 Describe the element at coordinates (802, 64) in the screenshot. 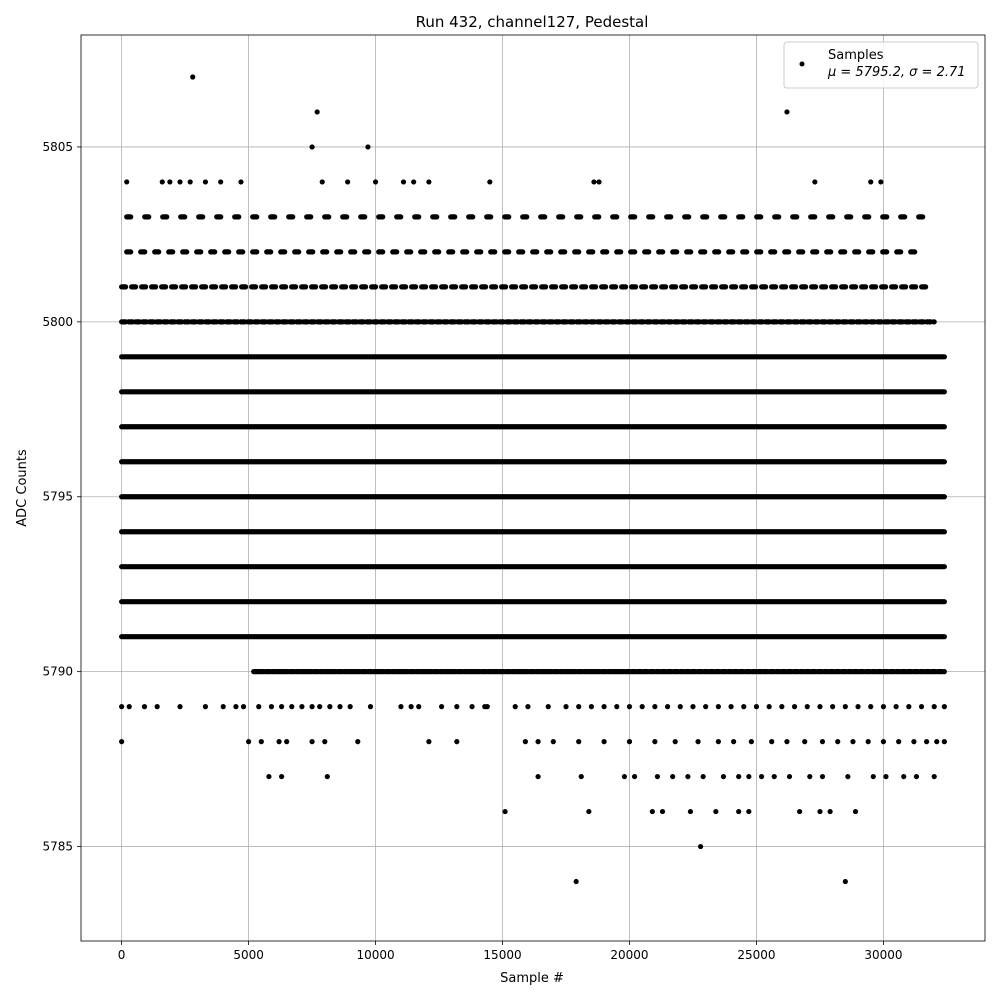

I see `legend-marker` at that location.